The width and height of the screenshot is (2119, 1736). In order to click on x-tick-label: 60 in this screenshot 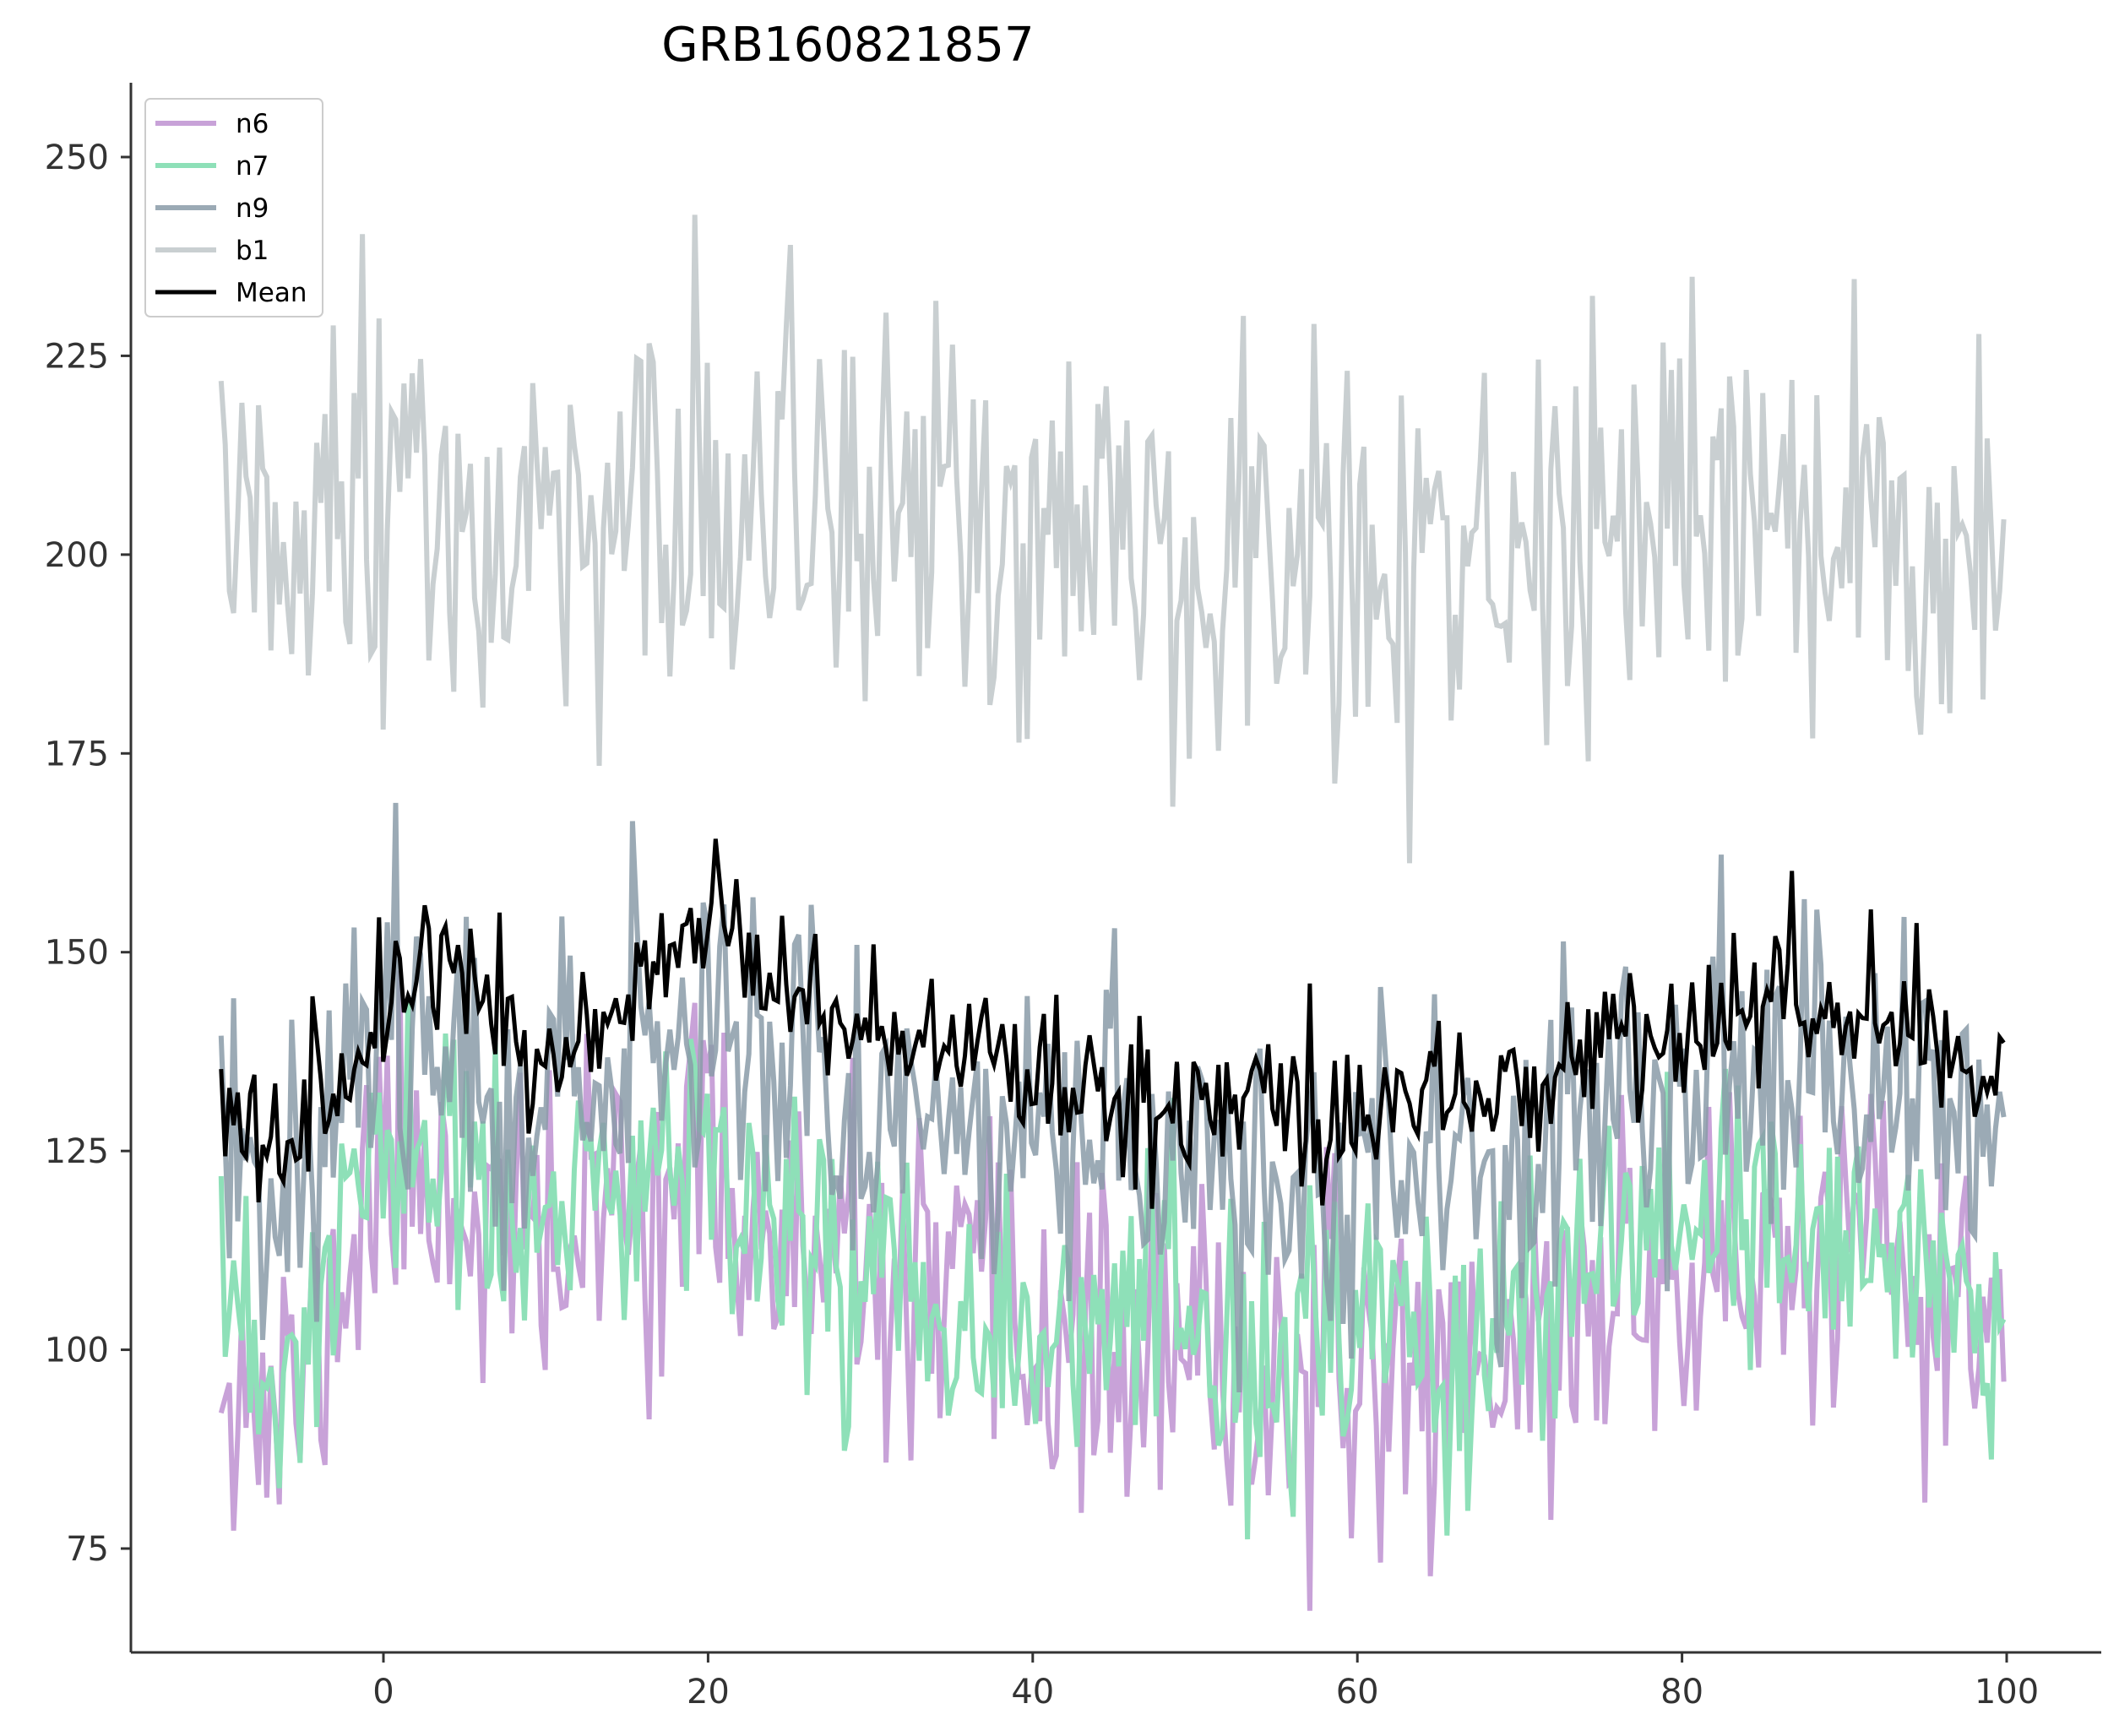, I will do `click(1357, 1692)`.